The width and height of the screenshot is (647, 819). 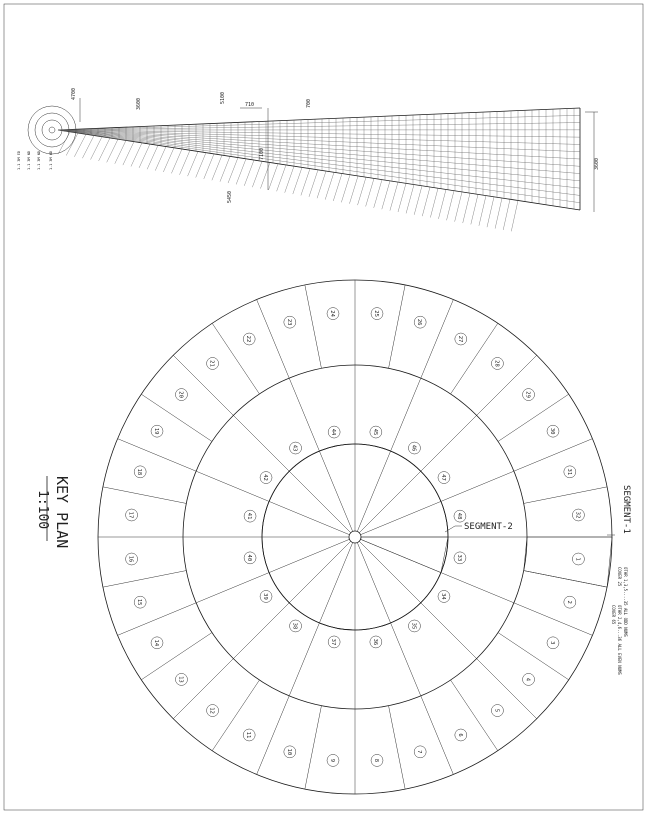 I want to click on mesh-dim-7: 3600, so click(x=597, y=164).